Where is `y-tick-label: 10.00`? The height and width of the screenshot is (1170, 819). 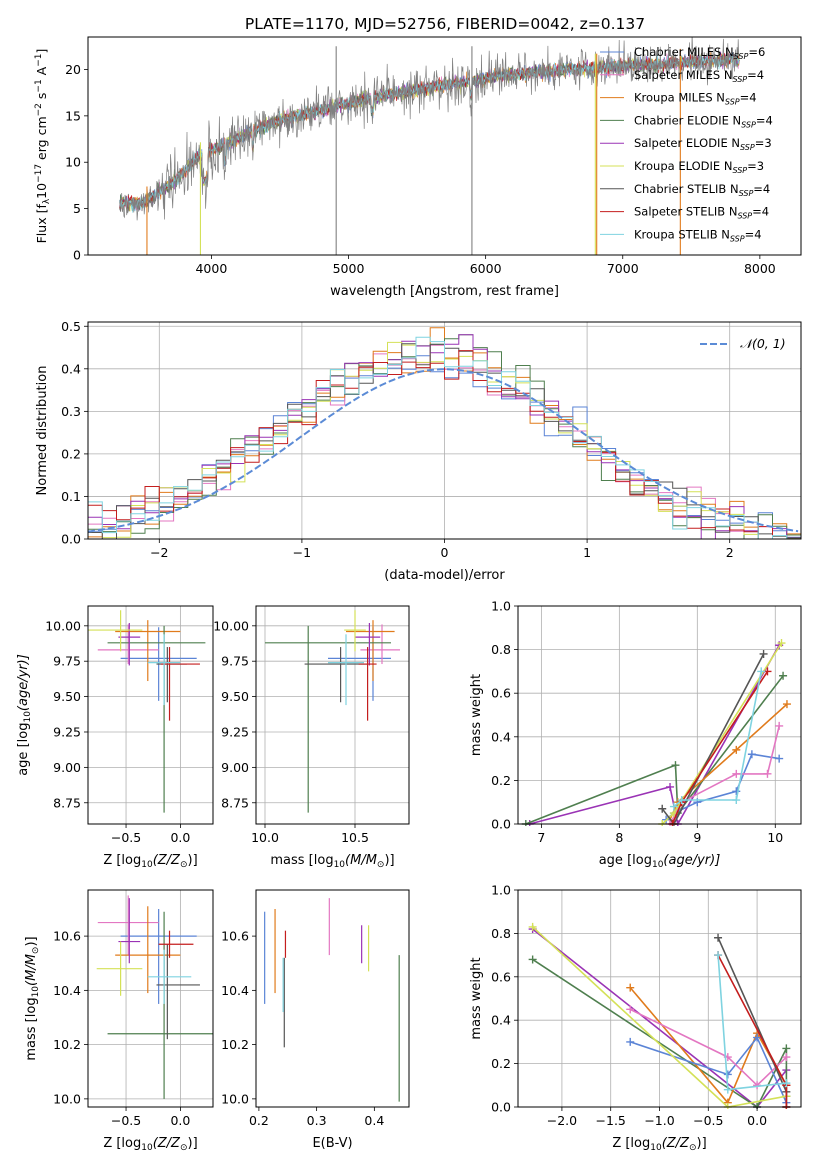
y-tick-label: 10.00 is located at coordinates (231, 625).